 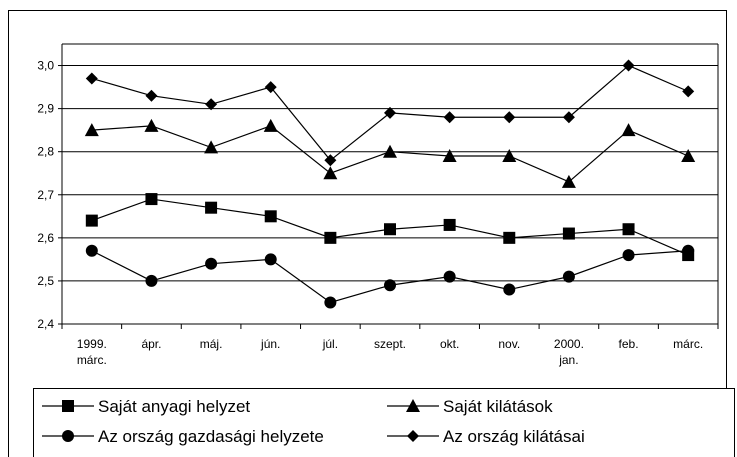 I want to click on x-tick-label: jún., so click(x=270, y=344).